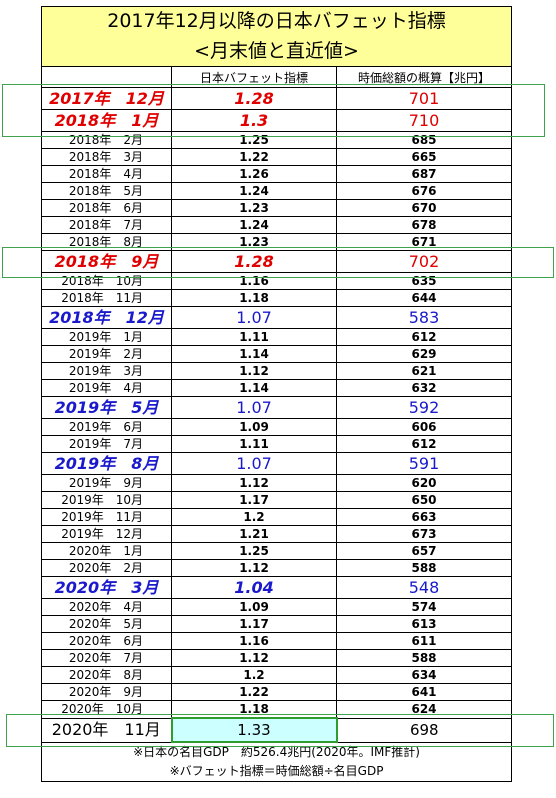 This screenshot has width=556, height=798. What do you see at coordinates (277, 624) in the screenshot?
I see `table-row: 2020年 5月 1.17 613` at bounding box center [277, 624].